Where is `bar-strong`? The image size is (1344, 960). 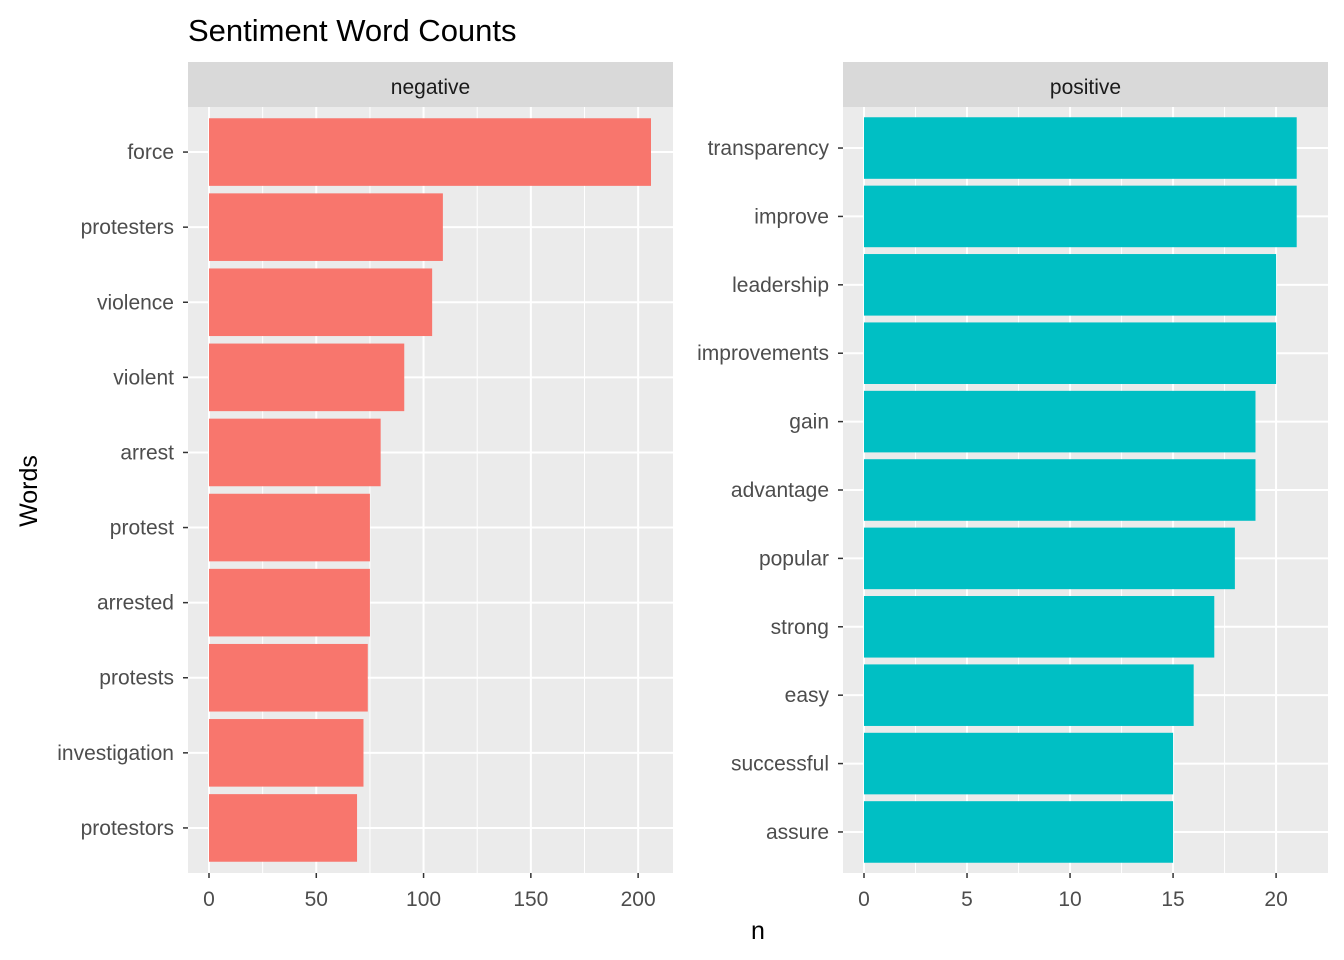
bar-strong is located at coordinates (1039, 627).